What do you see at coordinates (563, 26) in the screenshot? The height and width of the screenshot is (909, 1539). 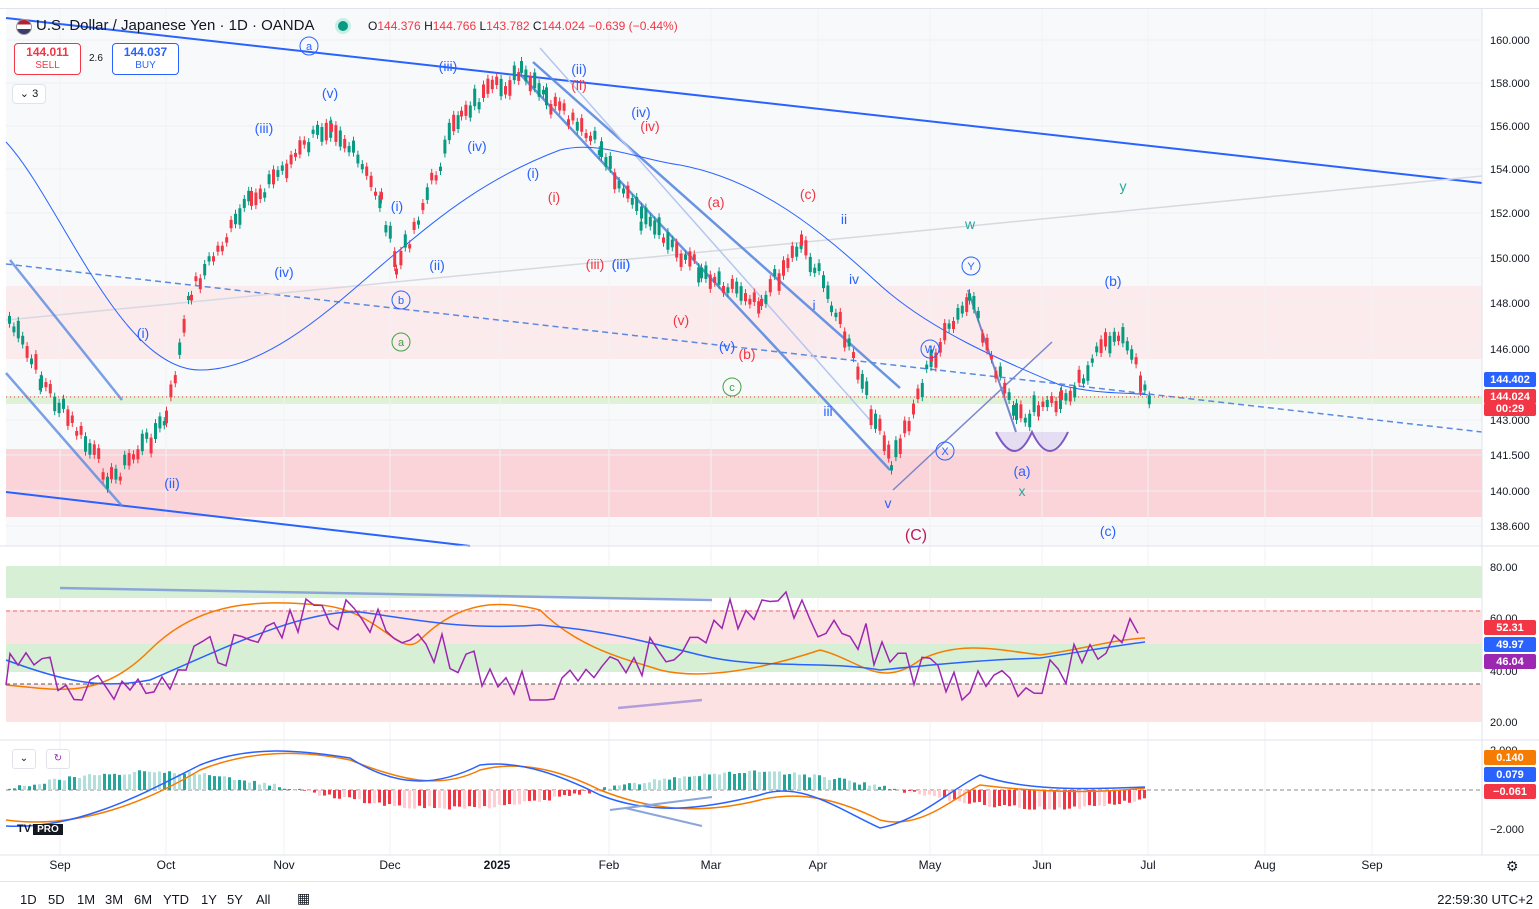 I see `close-value: 144.024` at bounding box center [563, 26].